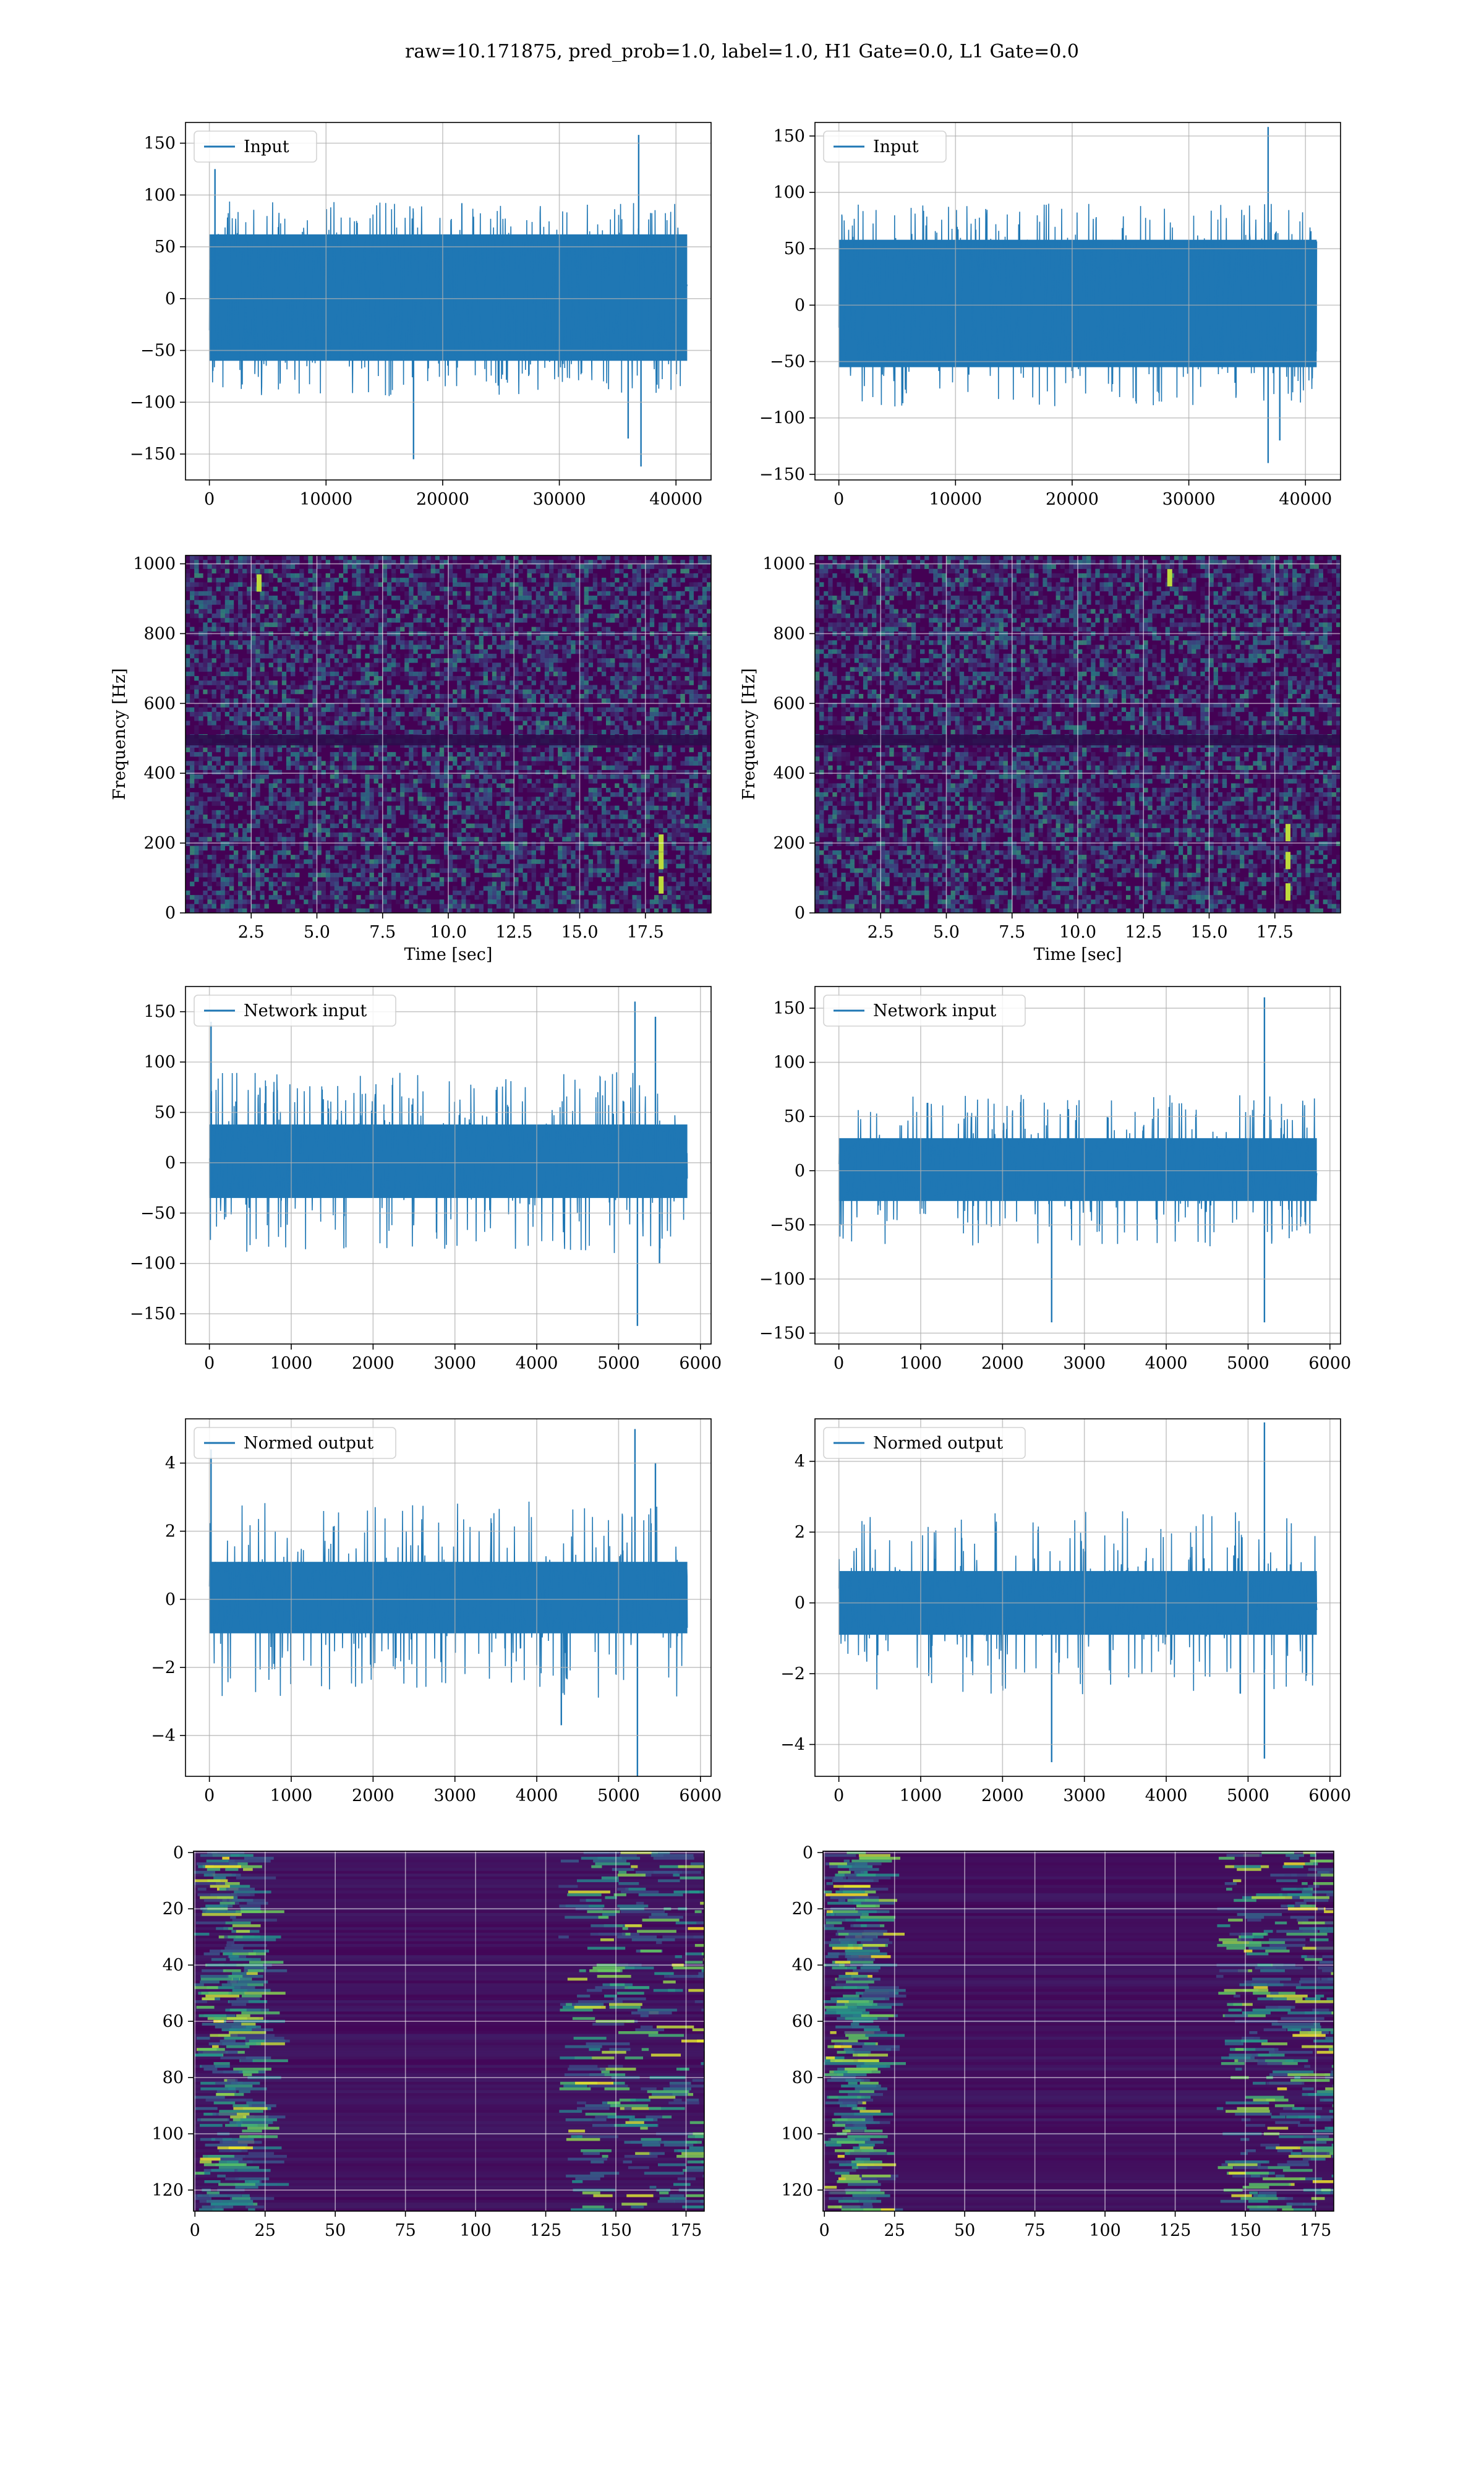 The width and height of the screenshot is (1484, 2474). I want to click on legend: Input, so click(255, 147).